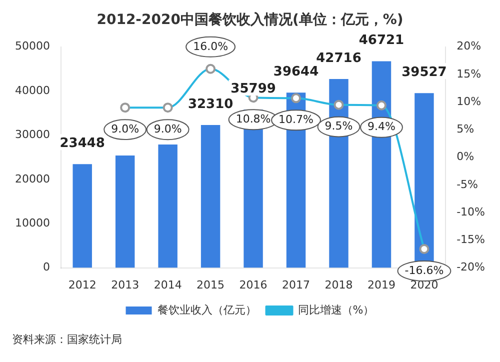  What do you see at coordinates (424, 285) in the screenshot?
I see `x-tick-label: 2020` at bounding box center [424, 285].